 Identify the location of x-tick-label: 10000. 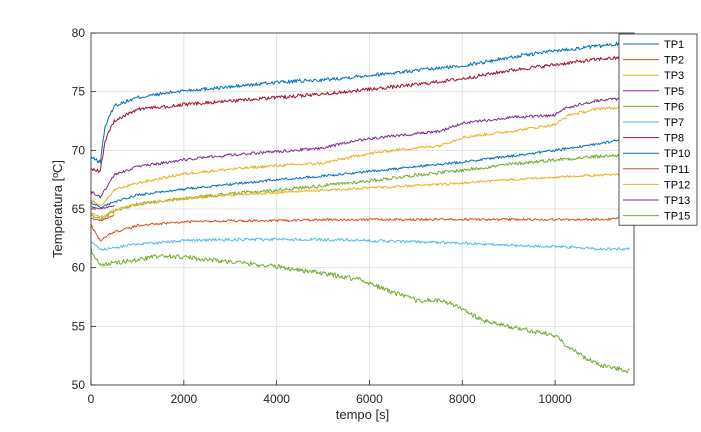
(555, 399).